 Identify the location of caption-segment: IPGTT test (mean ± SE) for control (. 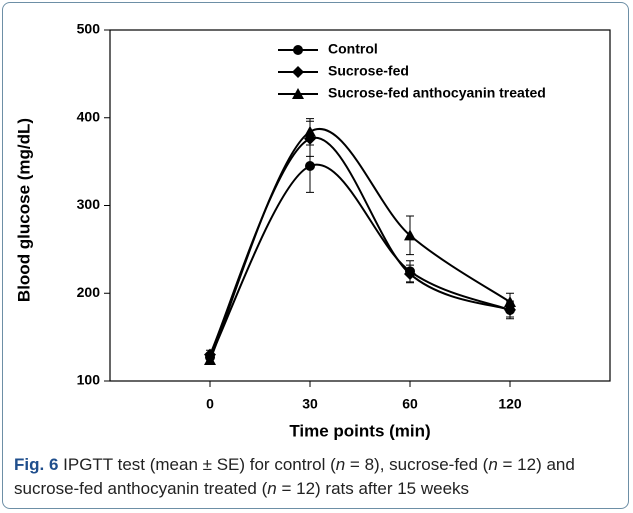
(199, 464).